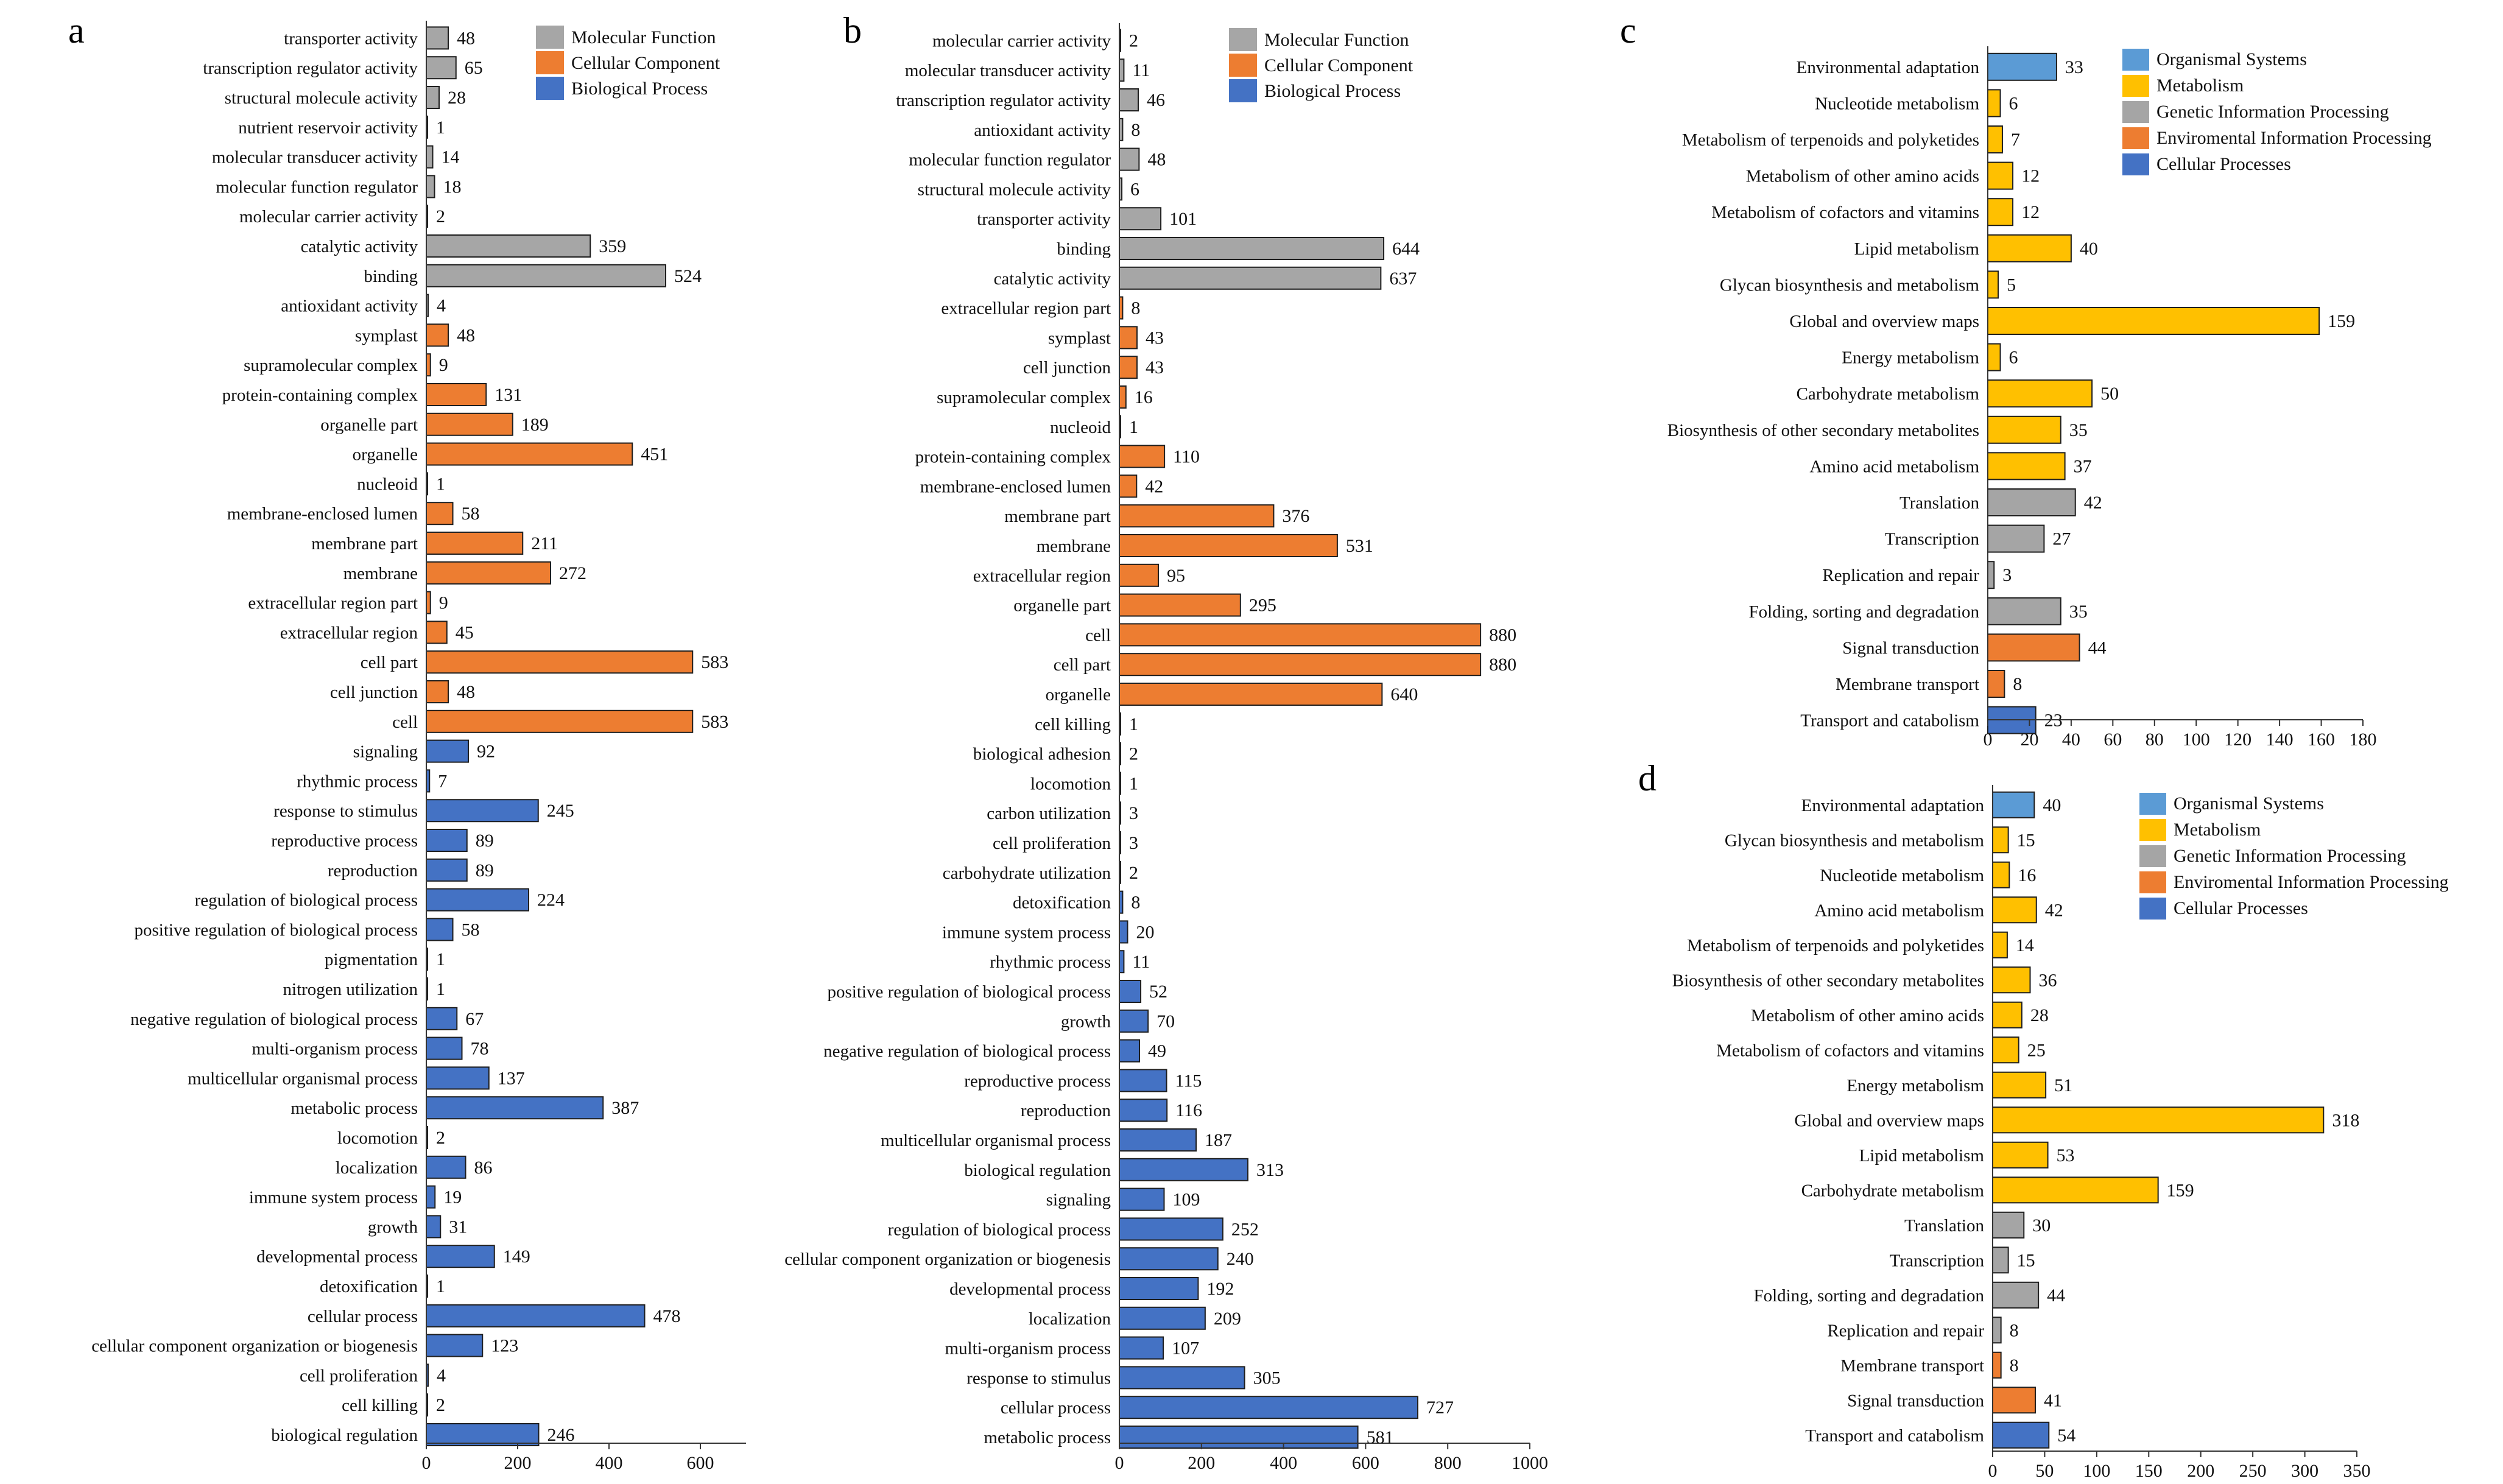 The image size is (2503, 1484). Describe the element at coordinates (363, 1316) in the screenshot. I see `category-label-a-cellular-process: cellular process` at that location.